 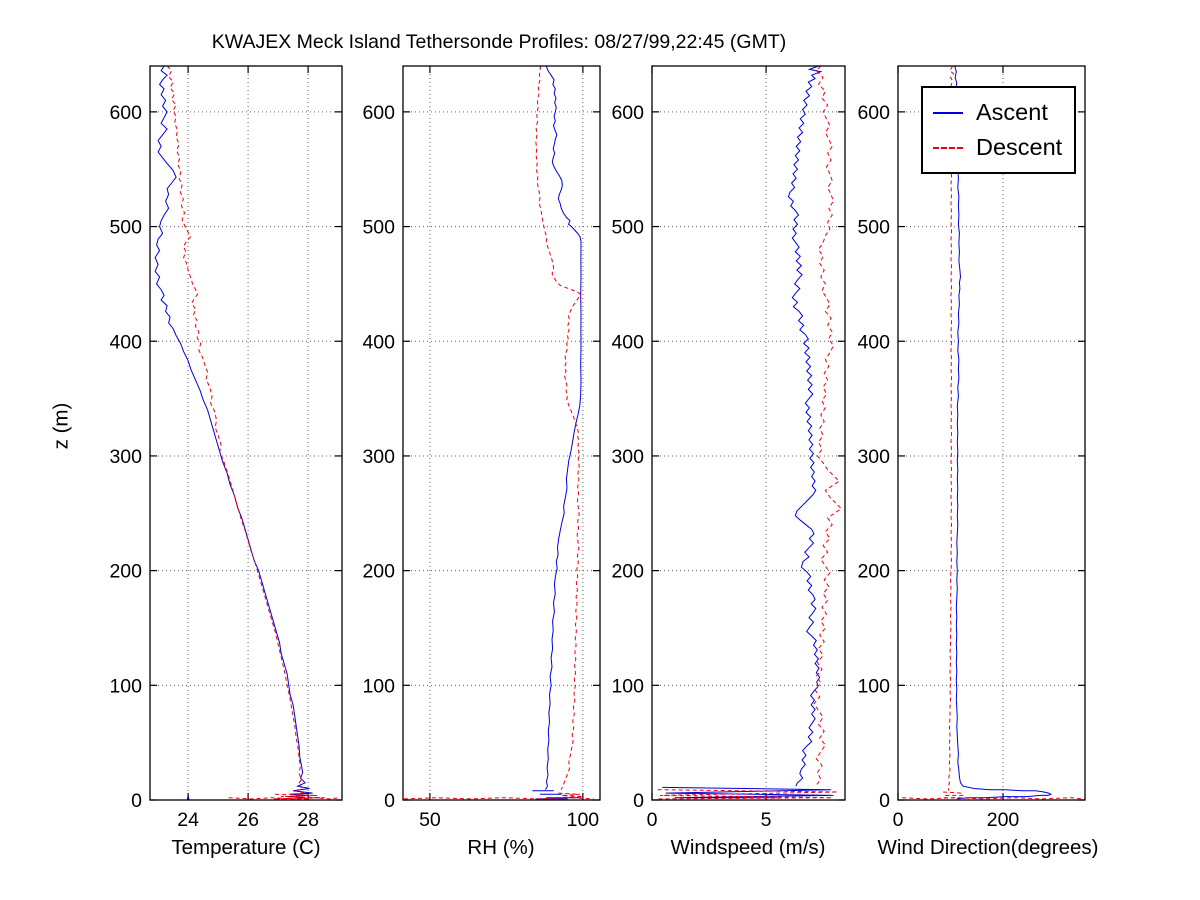 What do you see at coordinates (501, 433) in the screenshot?
I see `rh-axes-box` at bounding box center [501, 433].